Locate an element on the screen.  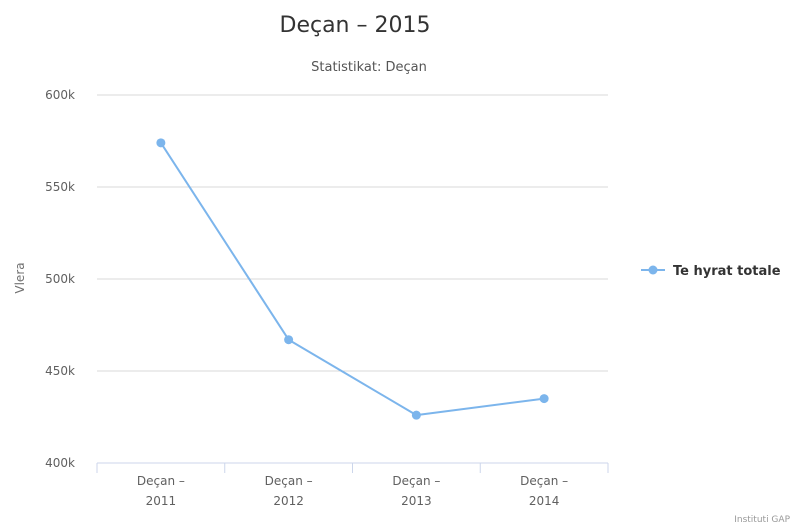
legend: Te hyrat totale is located at coordinates (711, 271).